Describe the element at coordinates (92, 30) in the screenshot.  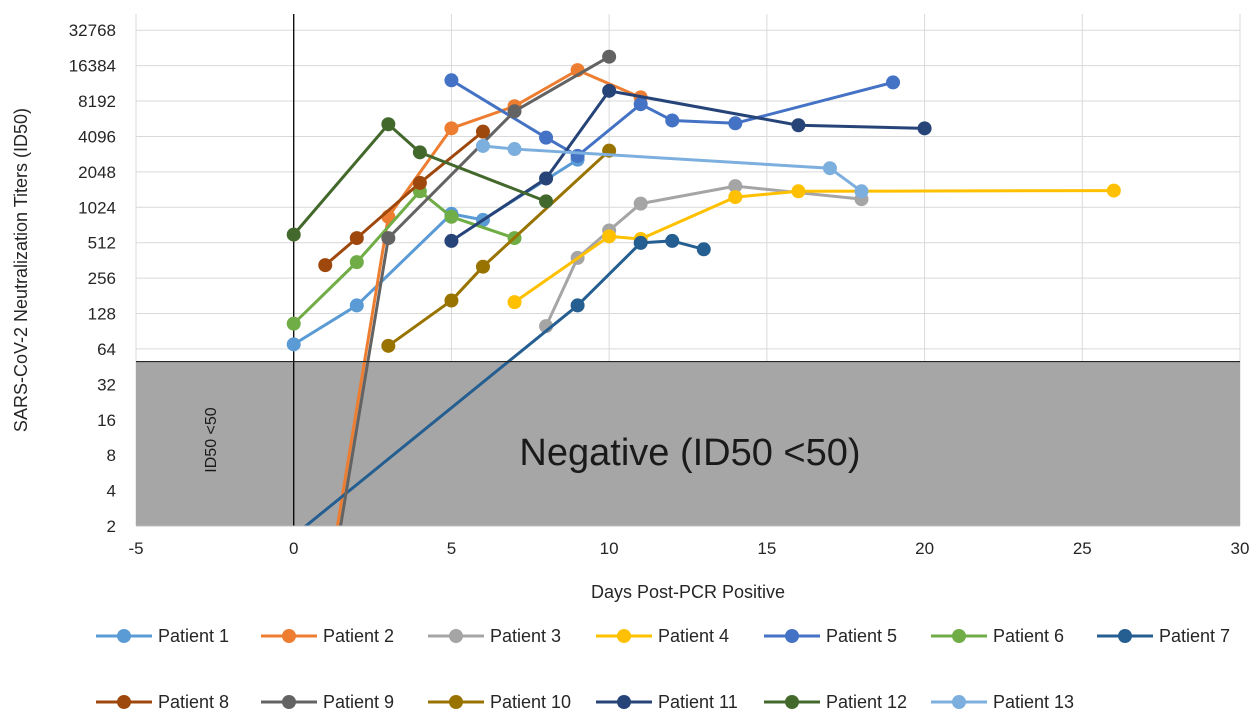
I see `y-tick-label: 32768` at that location.